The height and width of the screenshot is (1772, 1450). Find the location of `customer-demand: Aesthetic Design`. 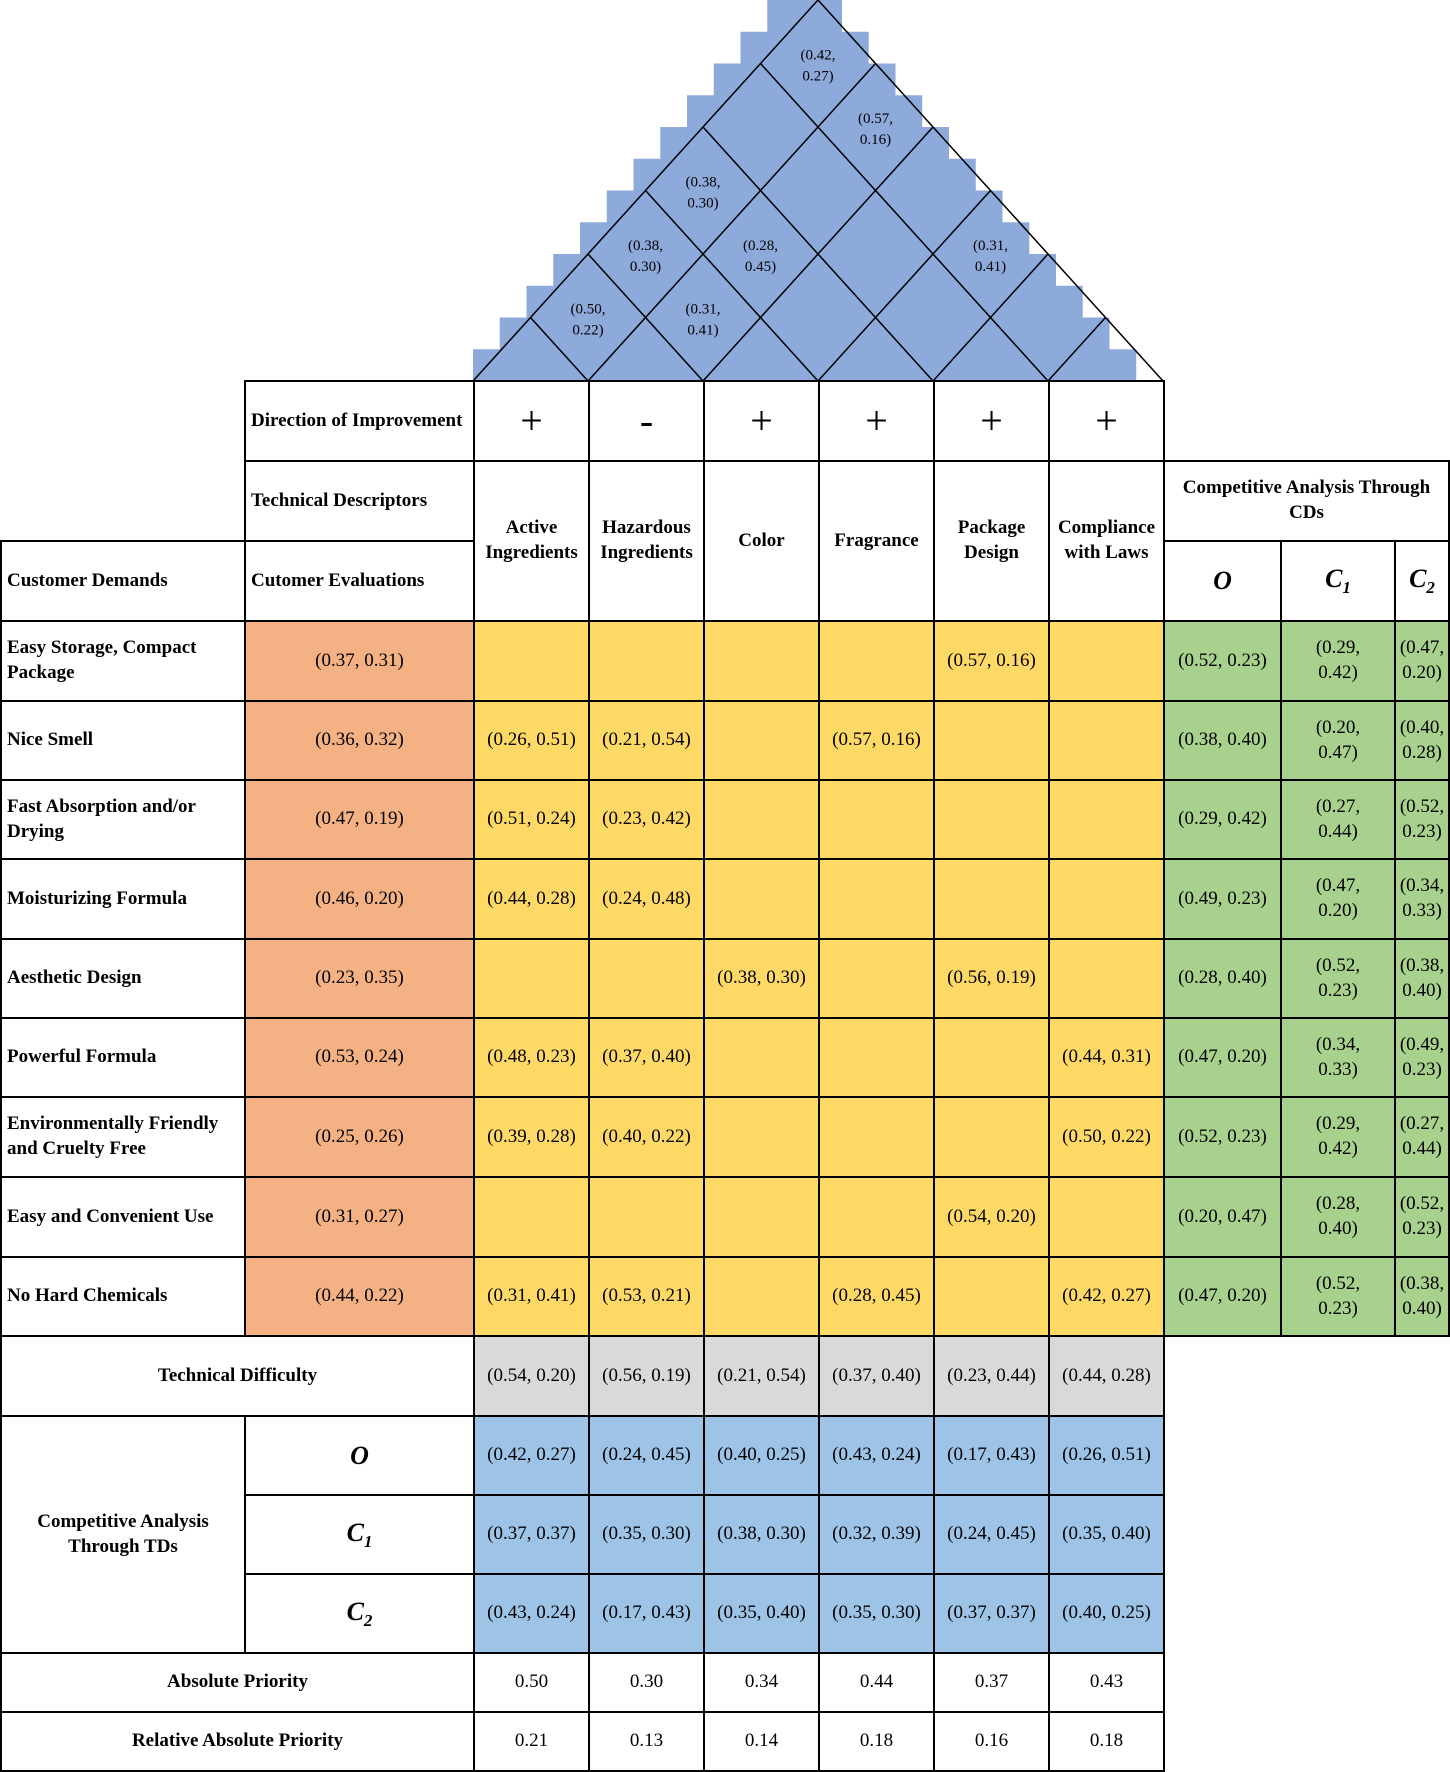

customer-demand: Aesthetic Design is located at coordinates (123, 978).